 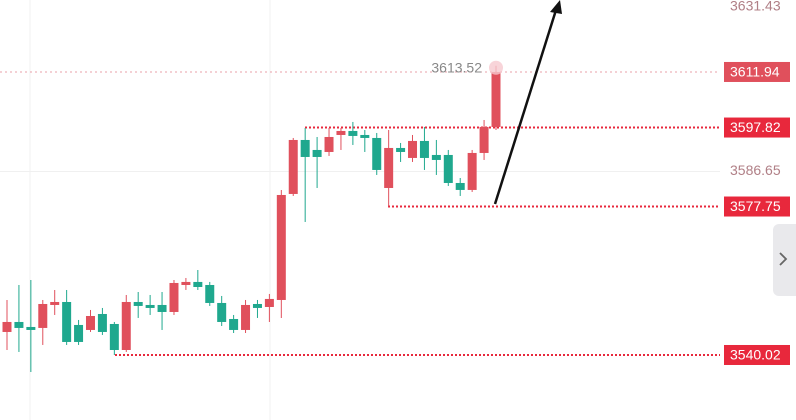 I want to click on y-tick-label: 3586.65, so click(x=755, y=170).